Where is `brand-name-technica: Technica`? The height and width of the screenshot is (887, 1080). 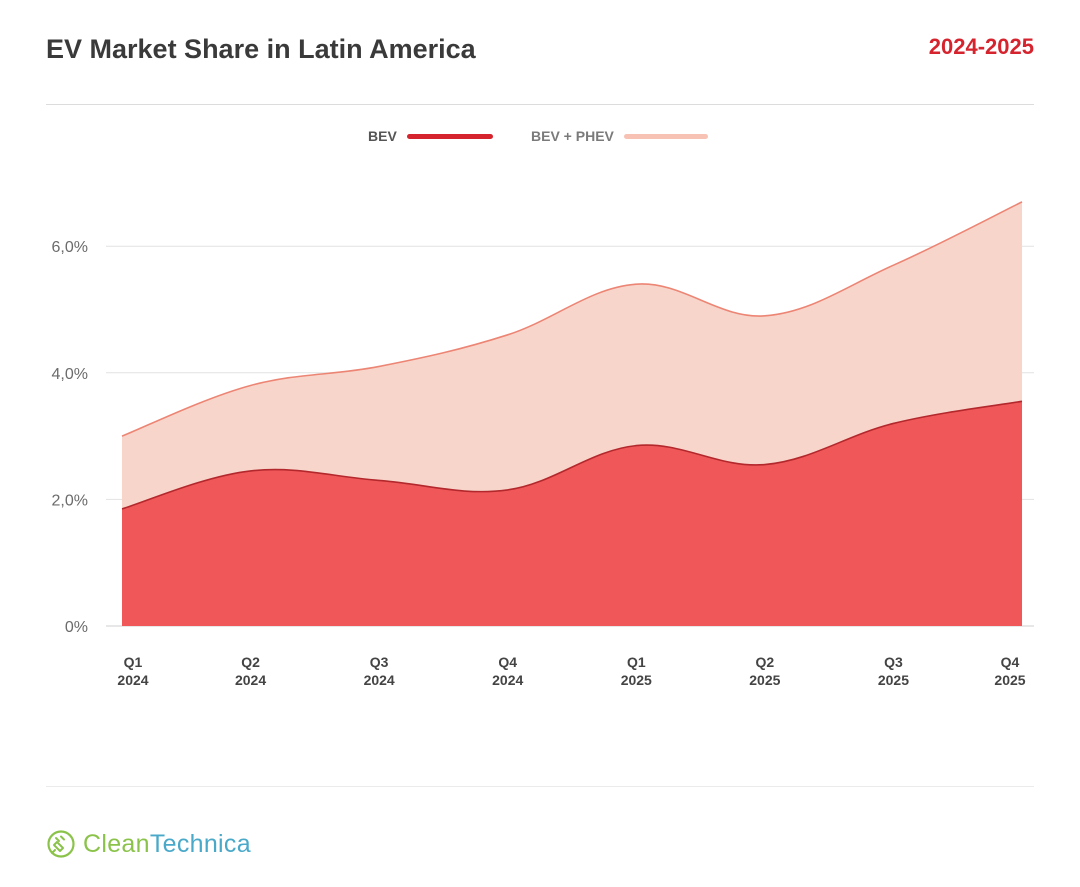
brand-name-technica: Technica is located at coordinates (200, 843).